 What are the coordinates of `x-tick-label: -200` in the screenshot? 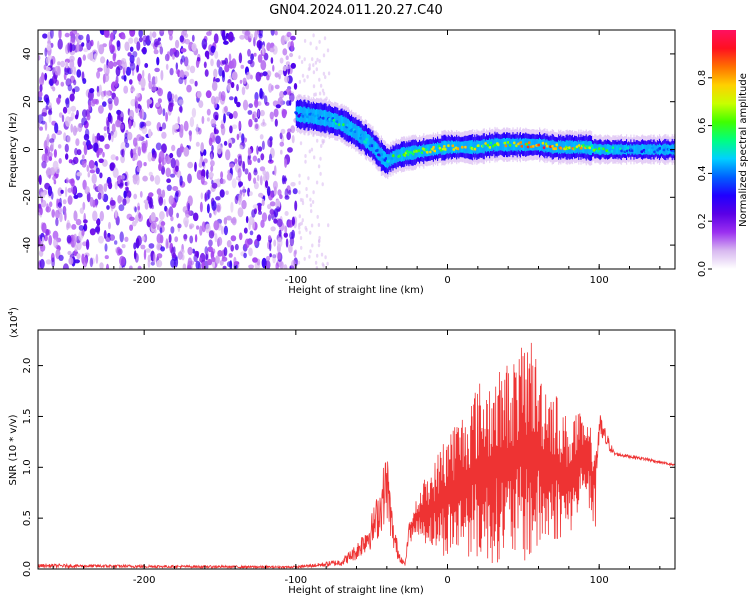 It's located at (144, 280).